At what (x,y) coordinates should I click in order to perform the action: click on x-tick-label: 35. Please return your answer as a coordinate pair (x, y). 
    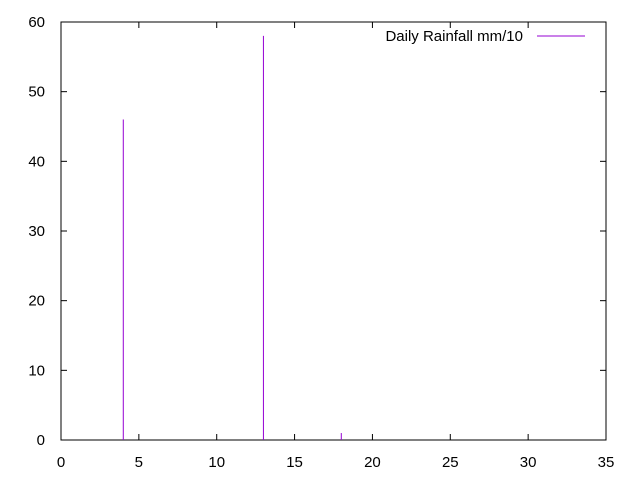
    Looking at the image, I should click on (606, 462).